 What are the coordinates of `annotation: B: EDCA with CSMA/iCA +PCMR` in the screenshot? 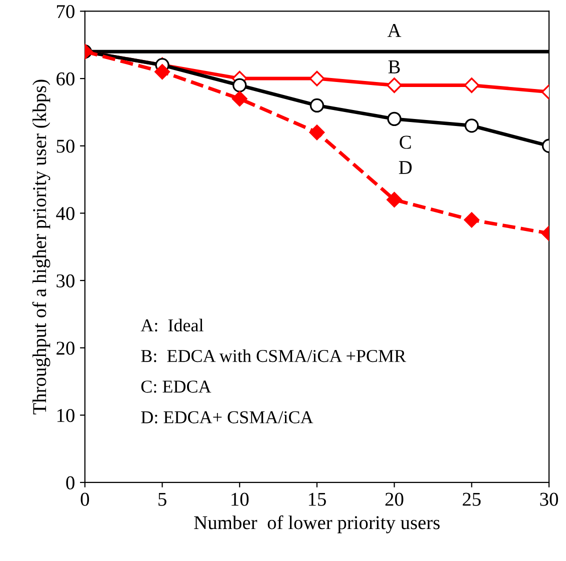 It's located at (273, 355).